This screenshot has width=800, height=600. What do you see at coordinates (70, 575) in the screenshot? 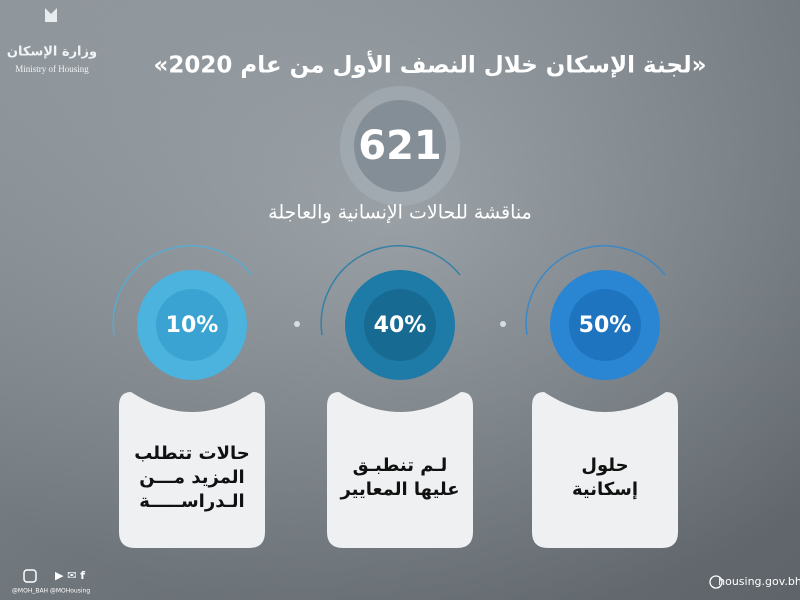
I see `social-icons: ▶ ✉ f` at bounding box center [70, 575].